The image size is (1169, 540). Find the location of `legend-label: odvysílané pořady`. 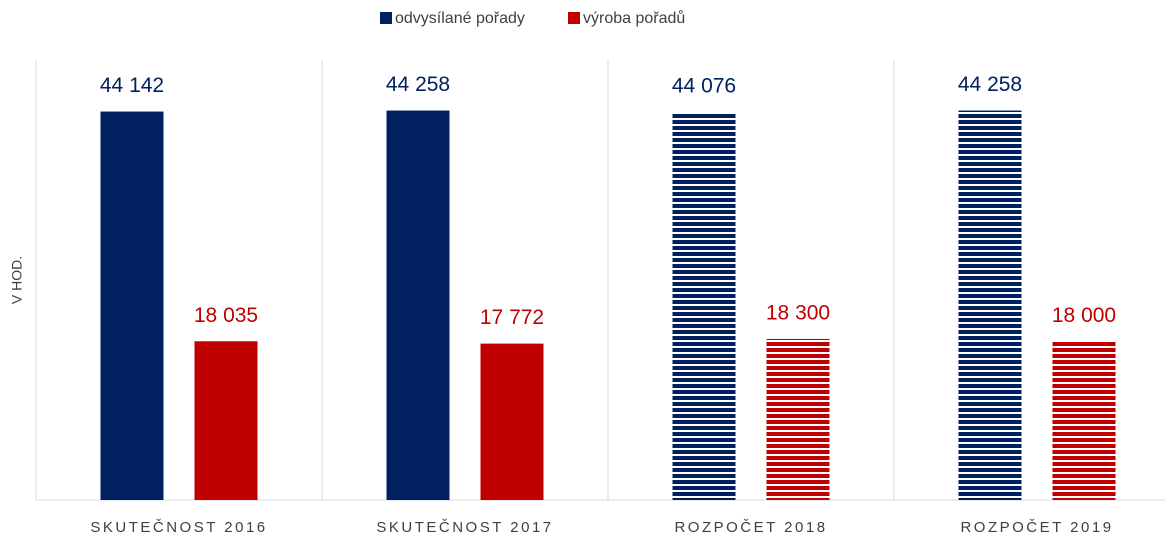

legend-label: odvysílané pořady is located at coordinates (460, 18).